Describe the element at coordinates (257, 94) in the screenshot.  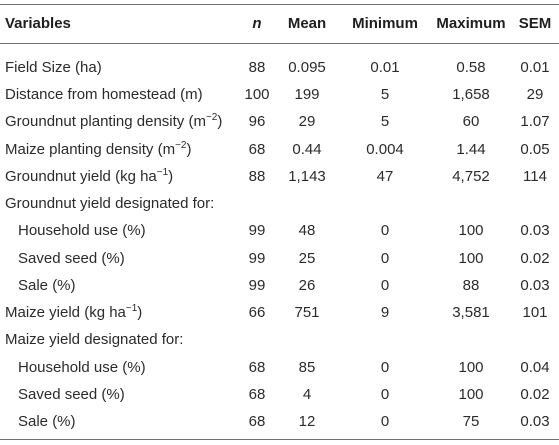
I see `cell-n: 100` at that location.